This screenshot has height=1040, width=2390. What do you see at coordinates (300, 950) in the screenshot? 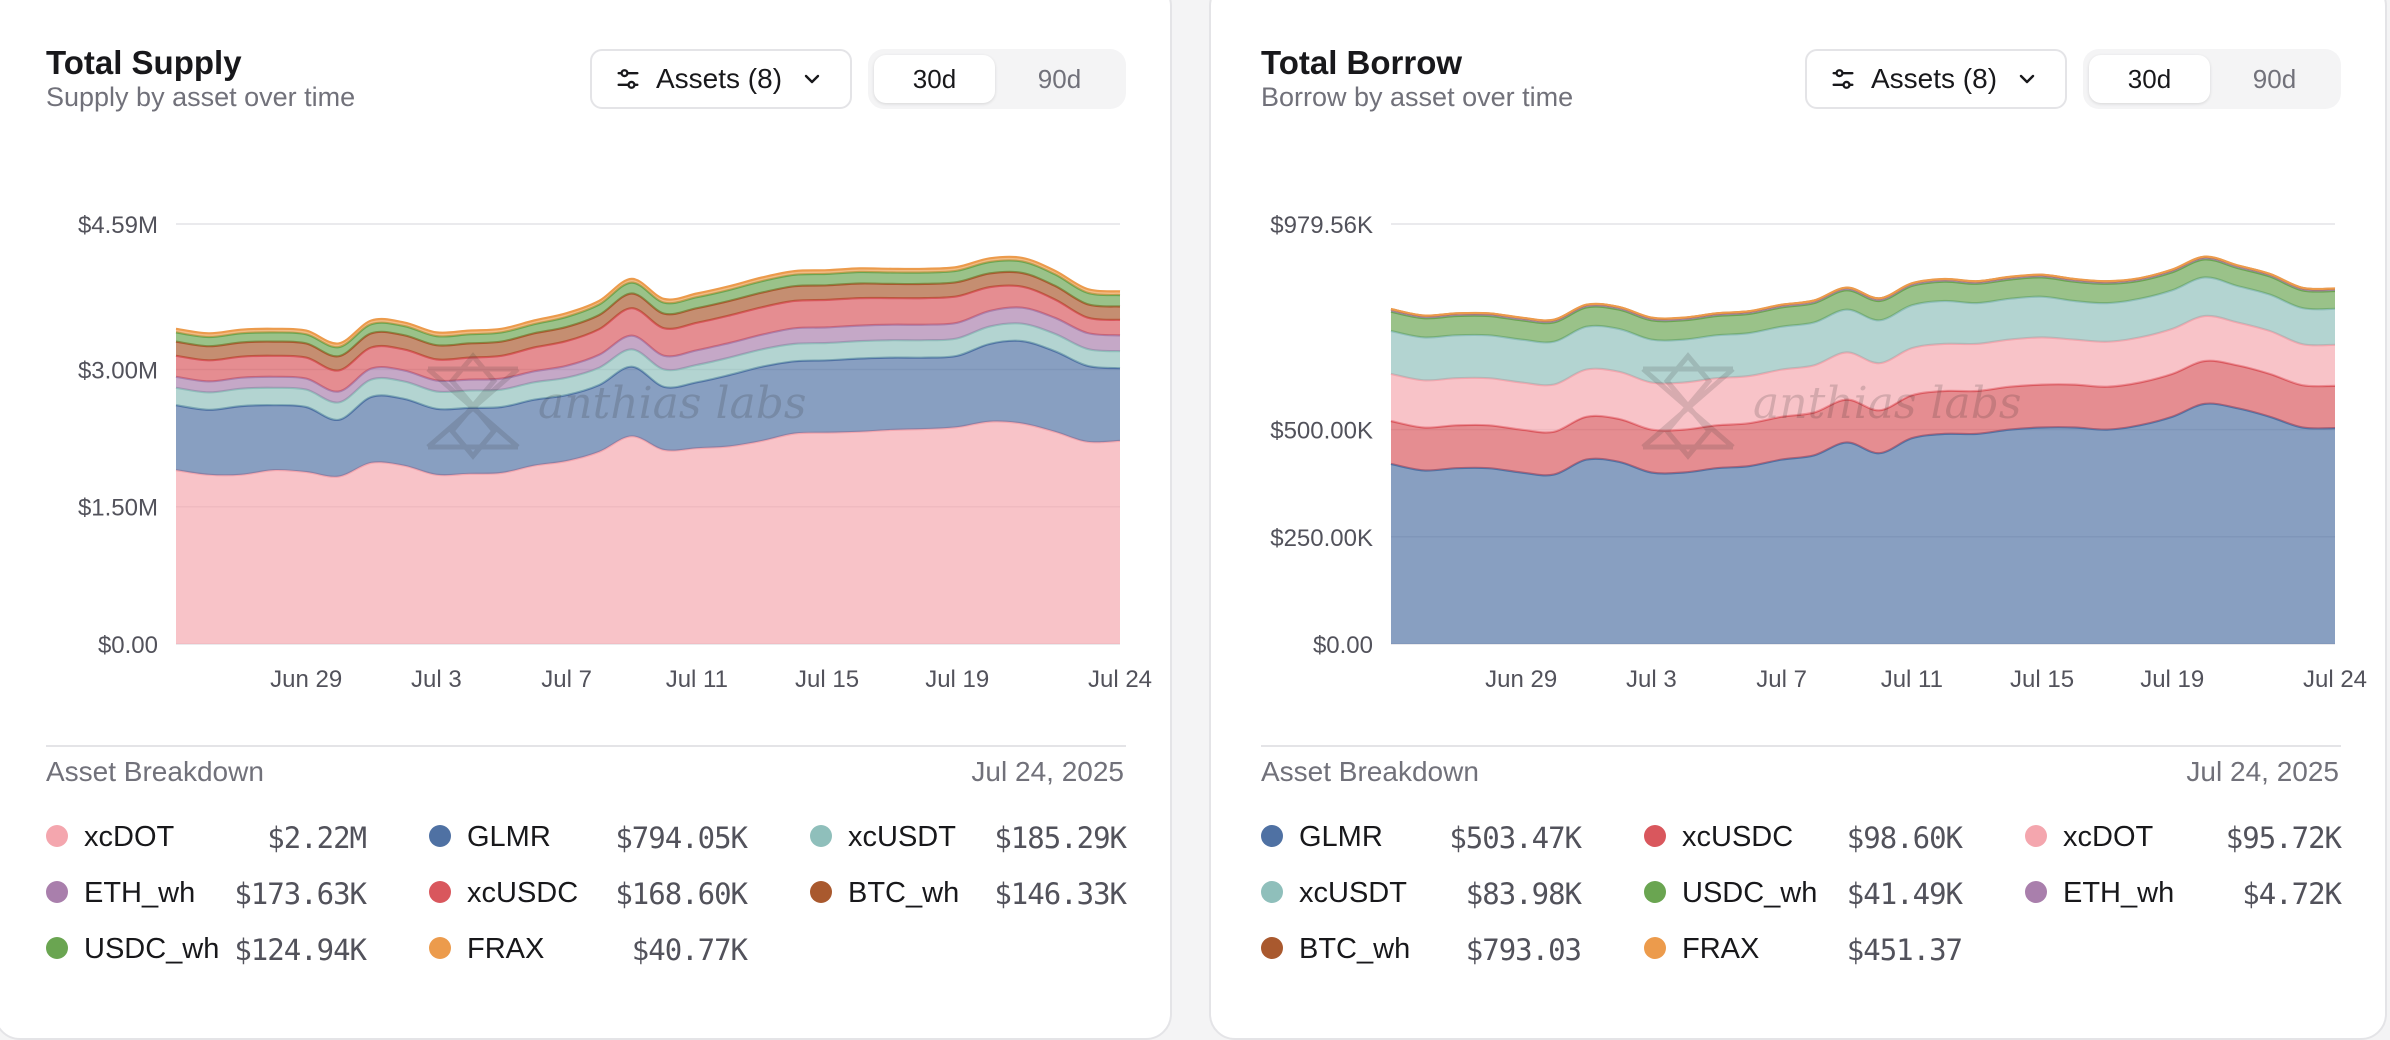
I see `legend-asset-value: $124.94K` at bounding box center [300, 950].